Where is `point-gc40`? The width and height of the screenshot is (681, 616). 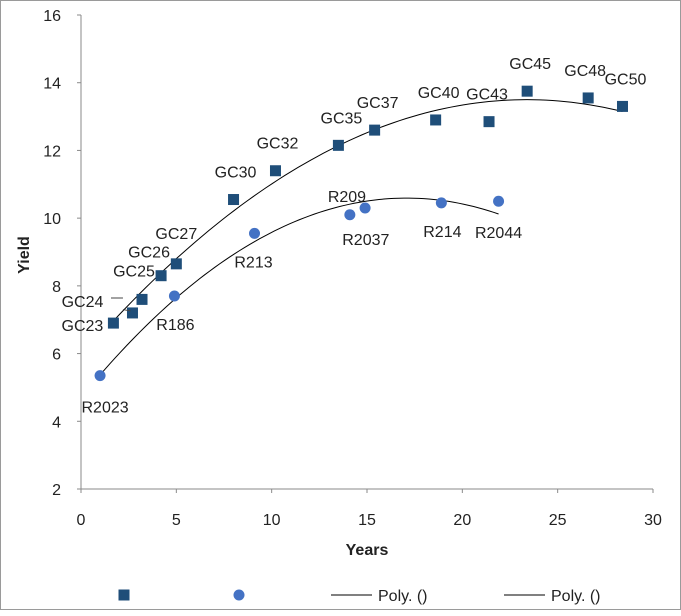 point-gc40 is located at coordinates (436, 120).